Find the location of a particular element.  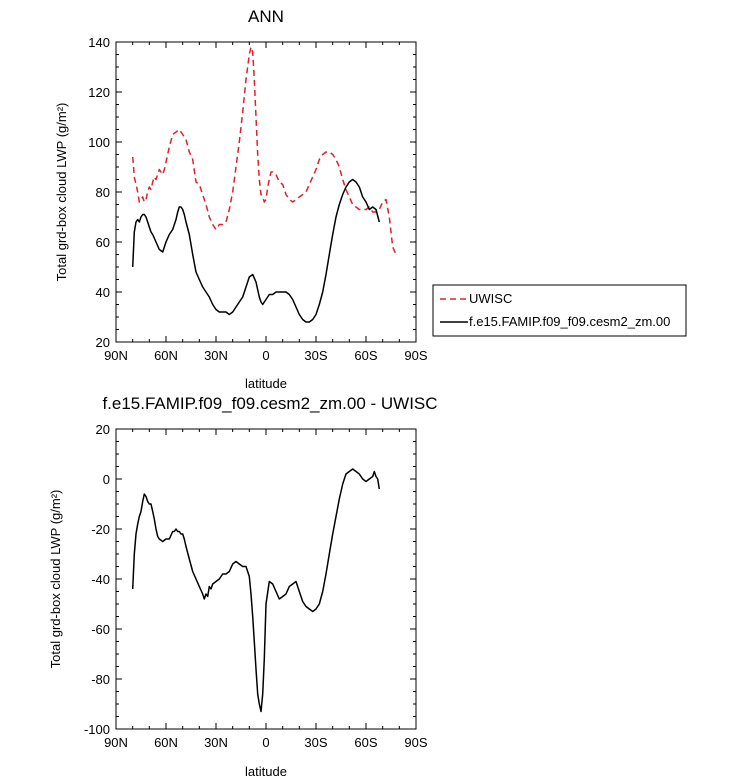

legend-box is located at coordinates (559, 310).